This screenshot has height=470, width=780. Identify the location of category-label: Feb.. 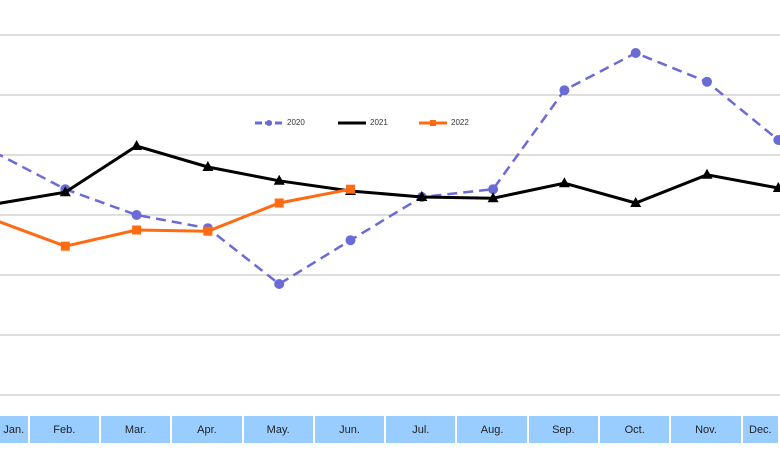
(65, 429).